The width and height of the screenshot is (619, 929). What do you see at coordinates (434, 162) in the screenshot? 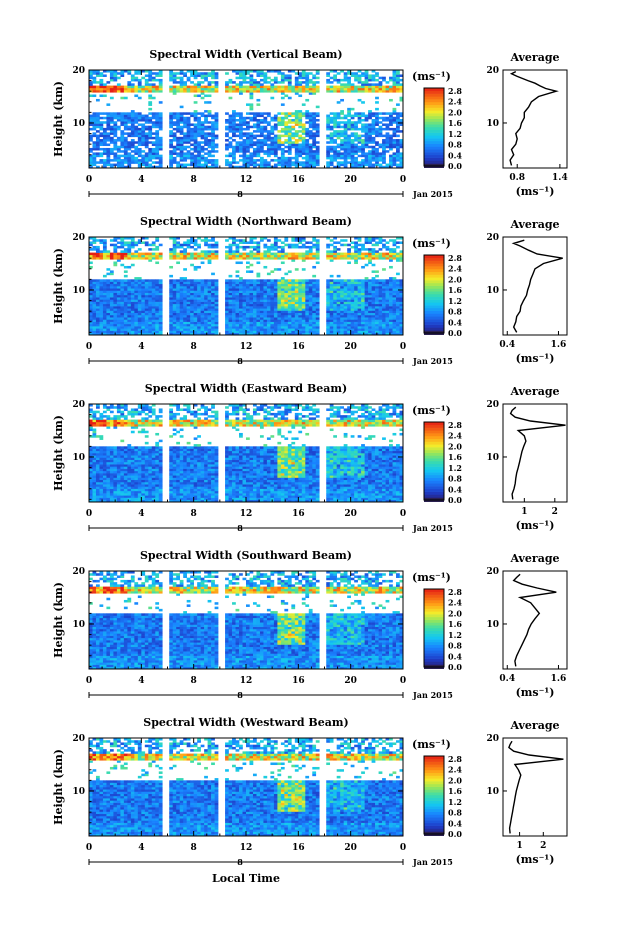
I see `colorbar-segment` at bounding box center [434, 162].